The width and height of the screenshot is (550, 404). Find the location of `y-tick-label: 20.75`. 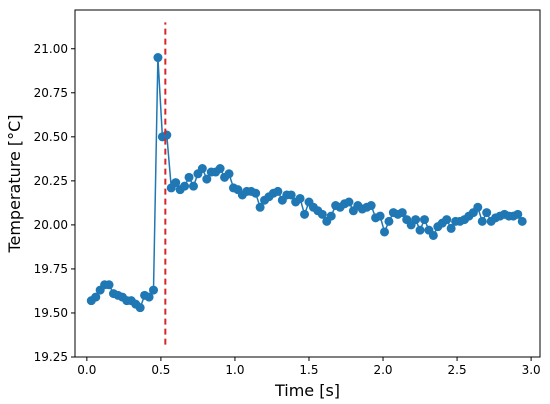

y-tick-label: 20.75 is located at coordinates (51, 93).